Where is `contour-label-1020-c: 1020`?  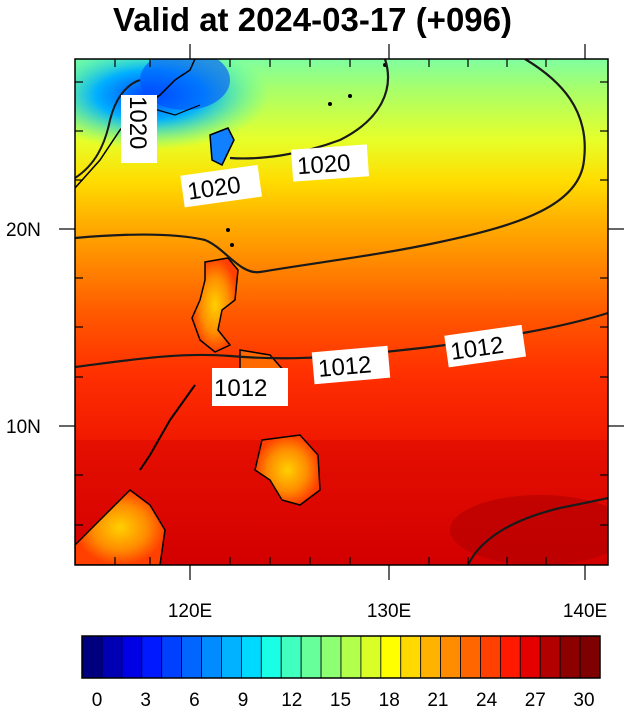
contour-label-1020-c: 1020 is located at coordinates (330, 163).